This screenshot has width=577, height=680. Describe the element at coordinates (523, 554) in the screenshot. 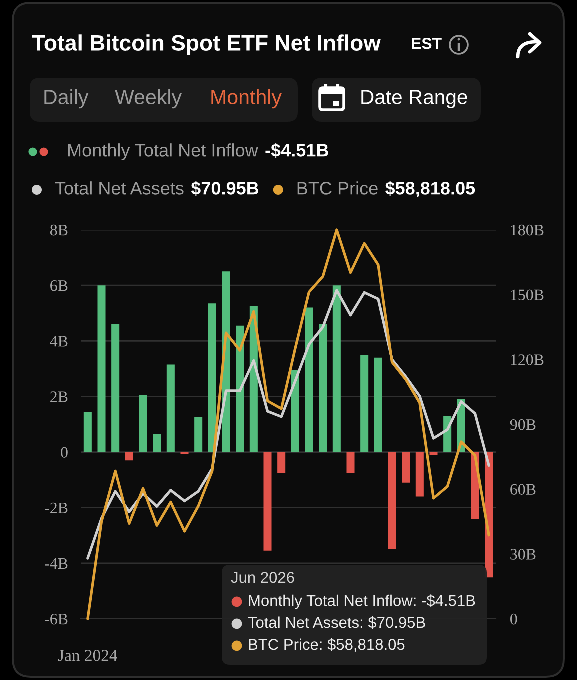

I see `y2-tick-label: 30B` at that location.